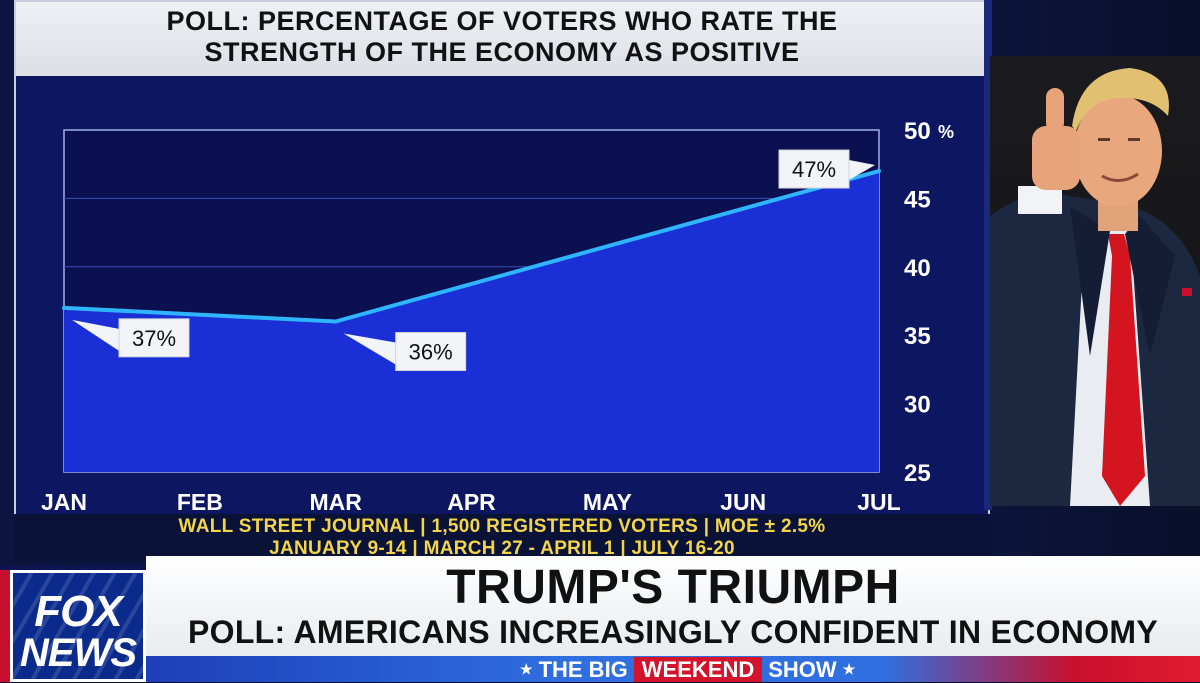 This screenshot has width=1200, height=683. Describe the element at coordinates (78, 653) in the screenshot. I see `logo-text-line-2: NEWS` at that location.